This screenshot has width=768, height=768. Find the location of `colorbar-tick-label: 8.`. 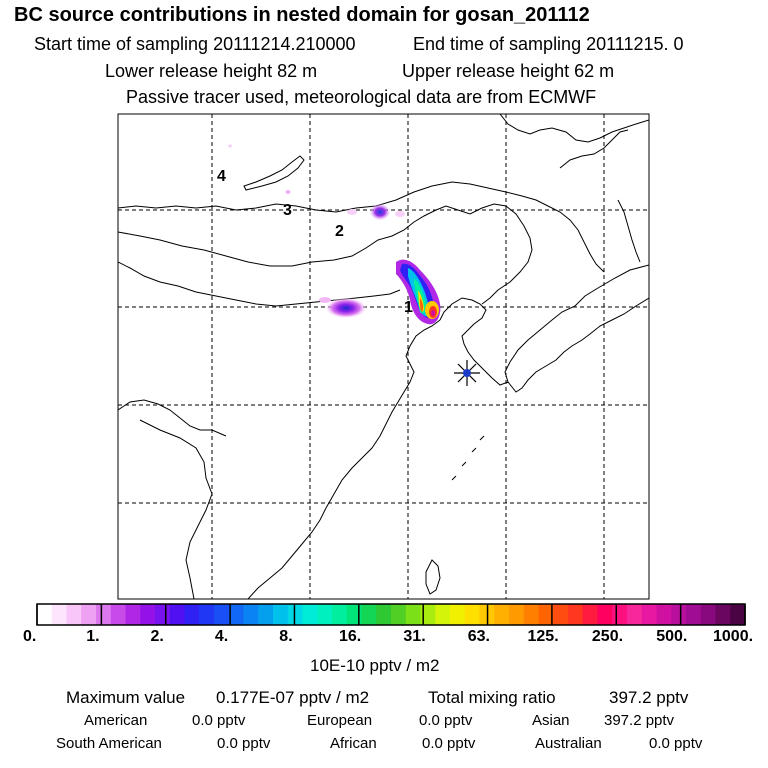

colorbar-tick-label: 8. is located at coordinates (286, 636).